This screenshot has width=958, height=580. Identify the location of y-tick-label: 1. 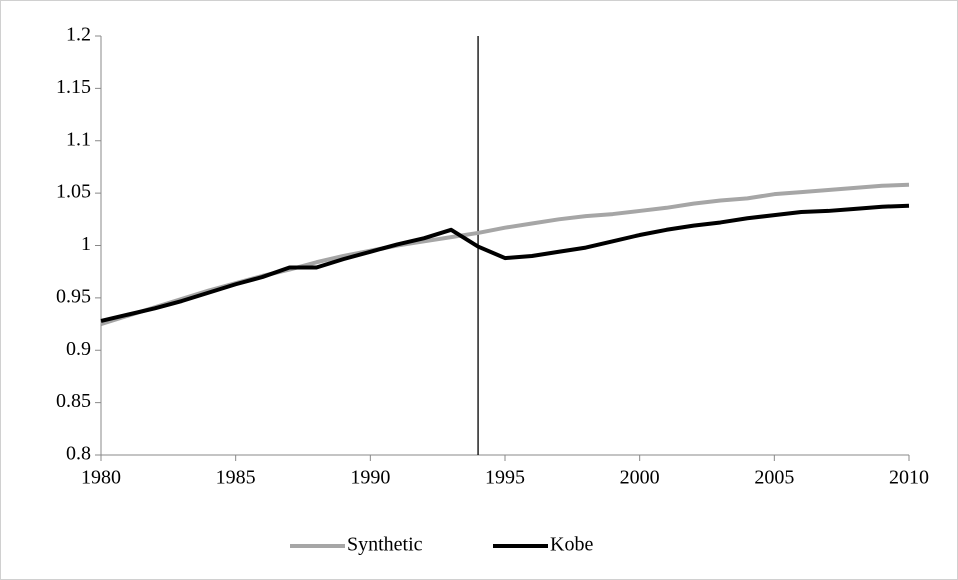
(86, 244).